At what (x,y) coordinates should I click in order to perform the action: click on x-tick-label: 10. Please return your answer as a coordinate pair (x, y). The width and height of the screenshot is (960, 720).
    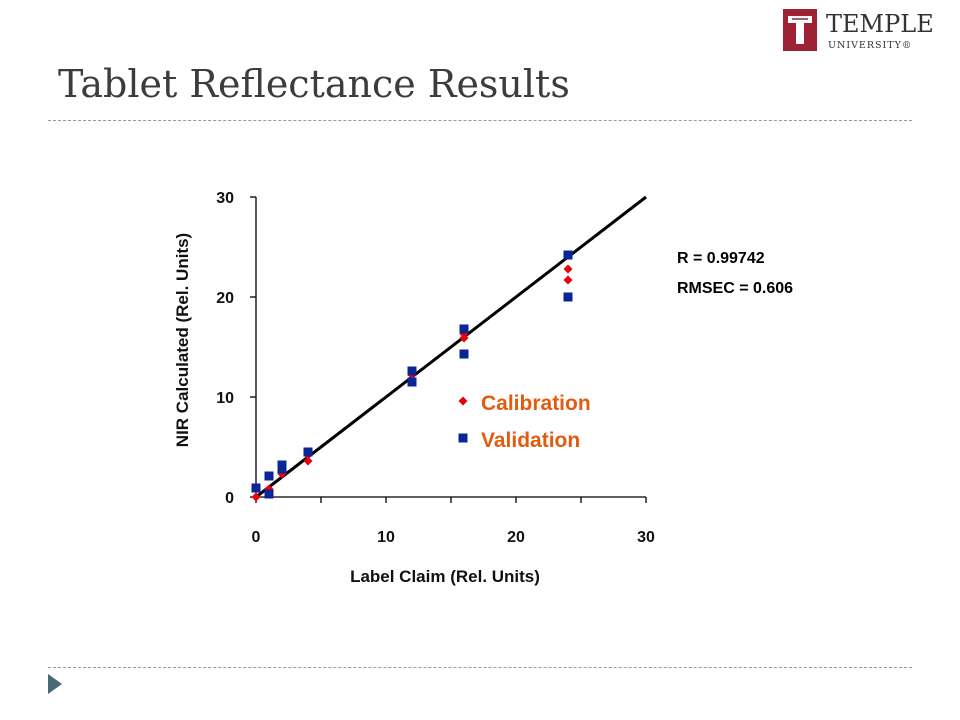
    Looking at the image, I should click on (386, 537).